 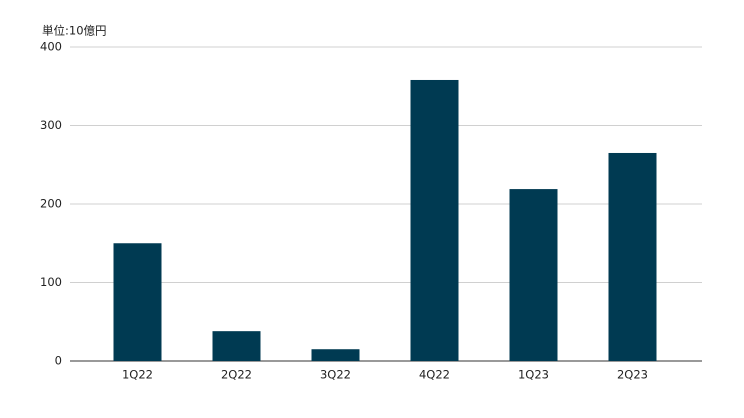 I want to click on y-tick-label: 200, so click(x=51, y=204).